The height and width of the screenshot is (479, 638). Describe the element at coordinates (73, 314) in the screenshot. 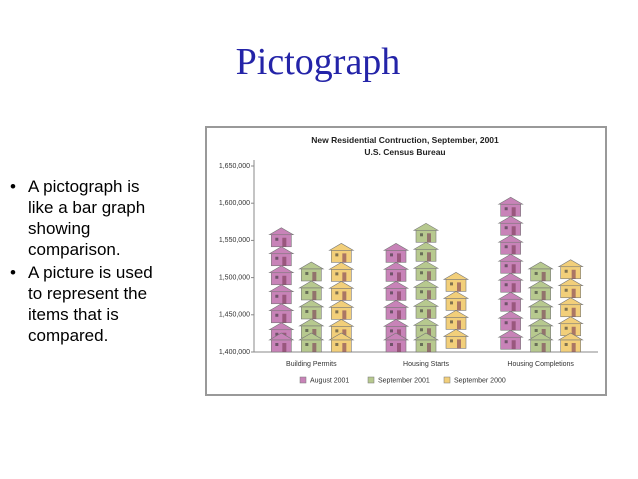

I see `bullet-text: items that is` at that location.